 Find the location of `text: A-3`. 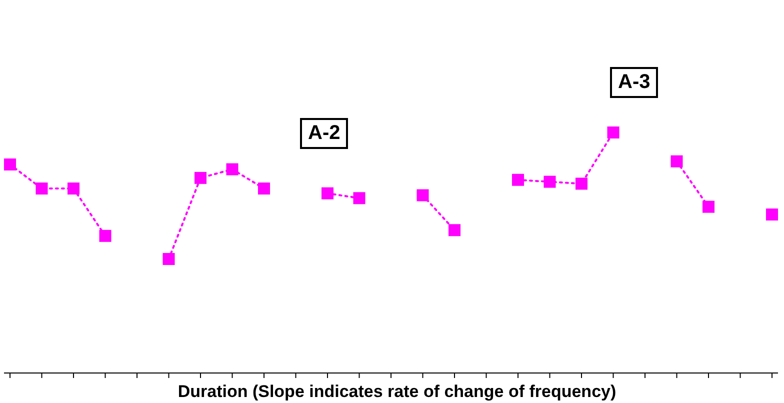

text: A-3 is located at coordinates (634, 82).